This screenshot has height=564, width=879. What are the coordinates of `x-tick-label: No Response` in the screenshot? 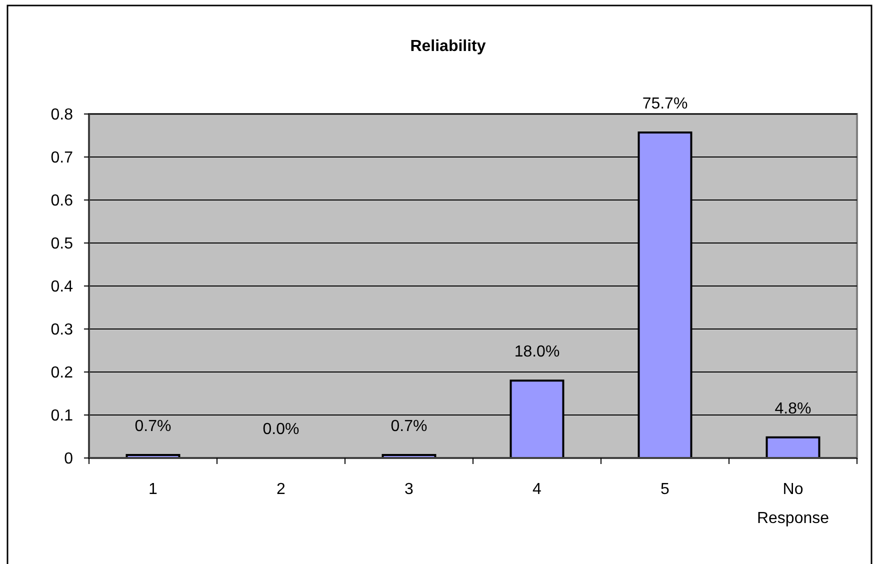 It's located at (793, 504).